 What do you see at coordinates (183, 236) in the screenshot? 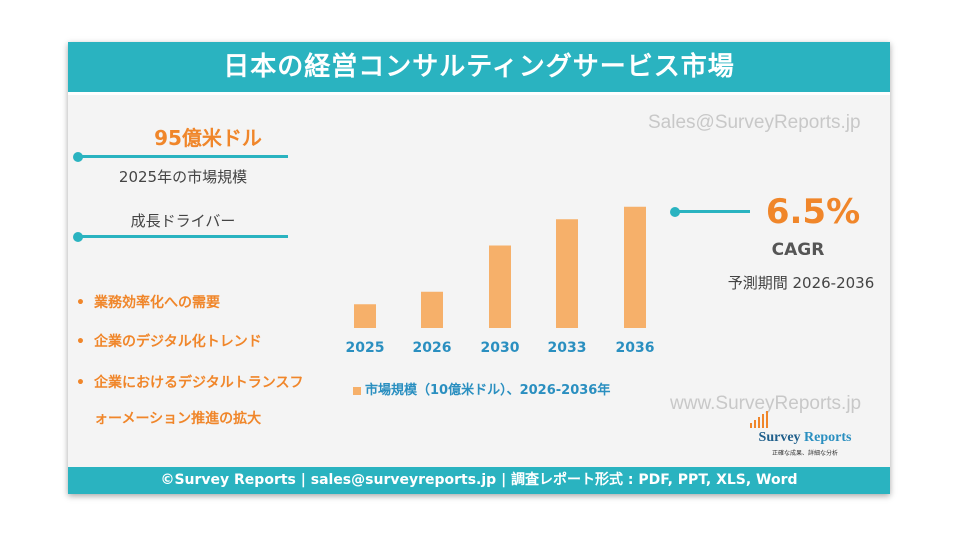
I see `drivers-line` at bounding box center [183, 236].